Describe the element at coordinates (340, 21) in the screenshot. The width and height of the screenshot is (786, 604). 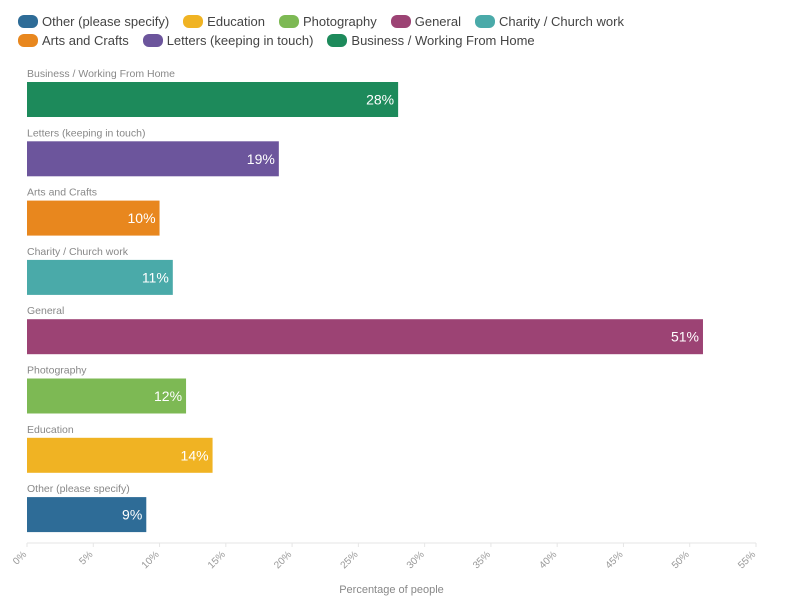
I see `legend-label: Photography` at that location.